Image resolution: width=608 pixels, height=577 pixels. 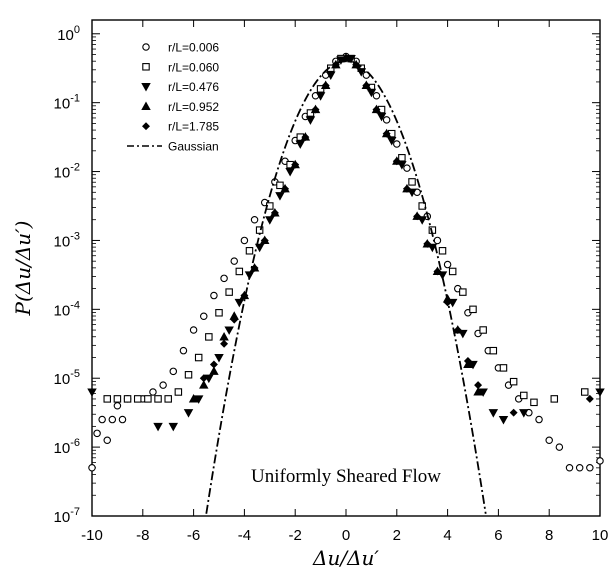 What do you see at coordinates (345, 558) in the screenshot?
I see `x-axis-label: Δu/Δu′` at bounding box center [345, 558].